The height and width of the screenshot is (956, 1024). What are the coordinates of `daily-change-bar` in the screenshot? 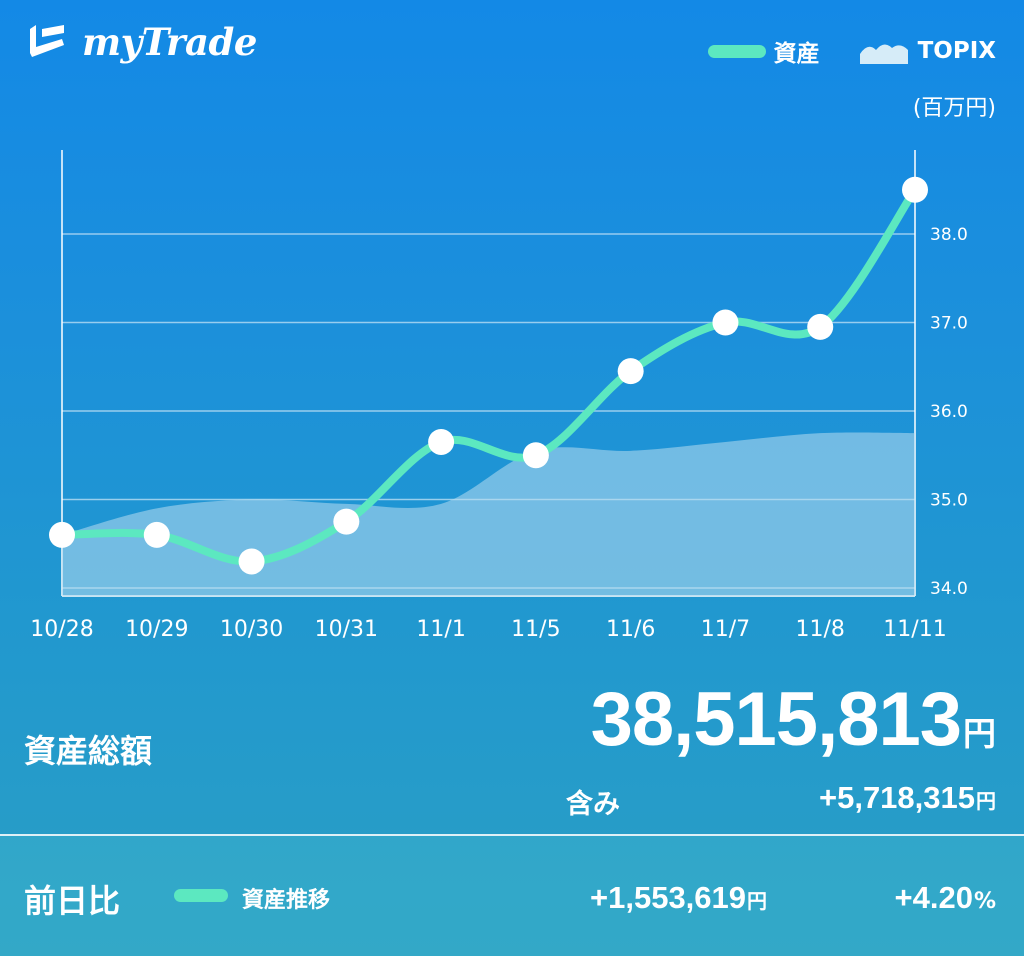 It's located at (512, 896).